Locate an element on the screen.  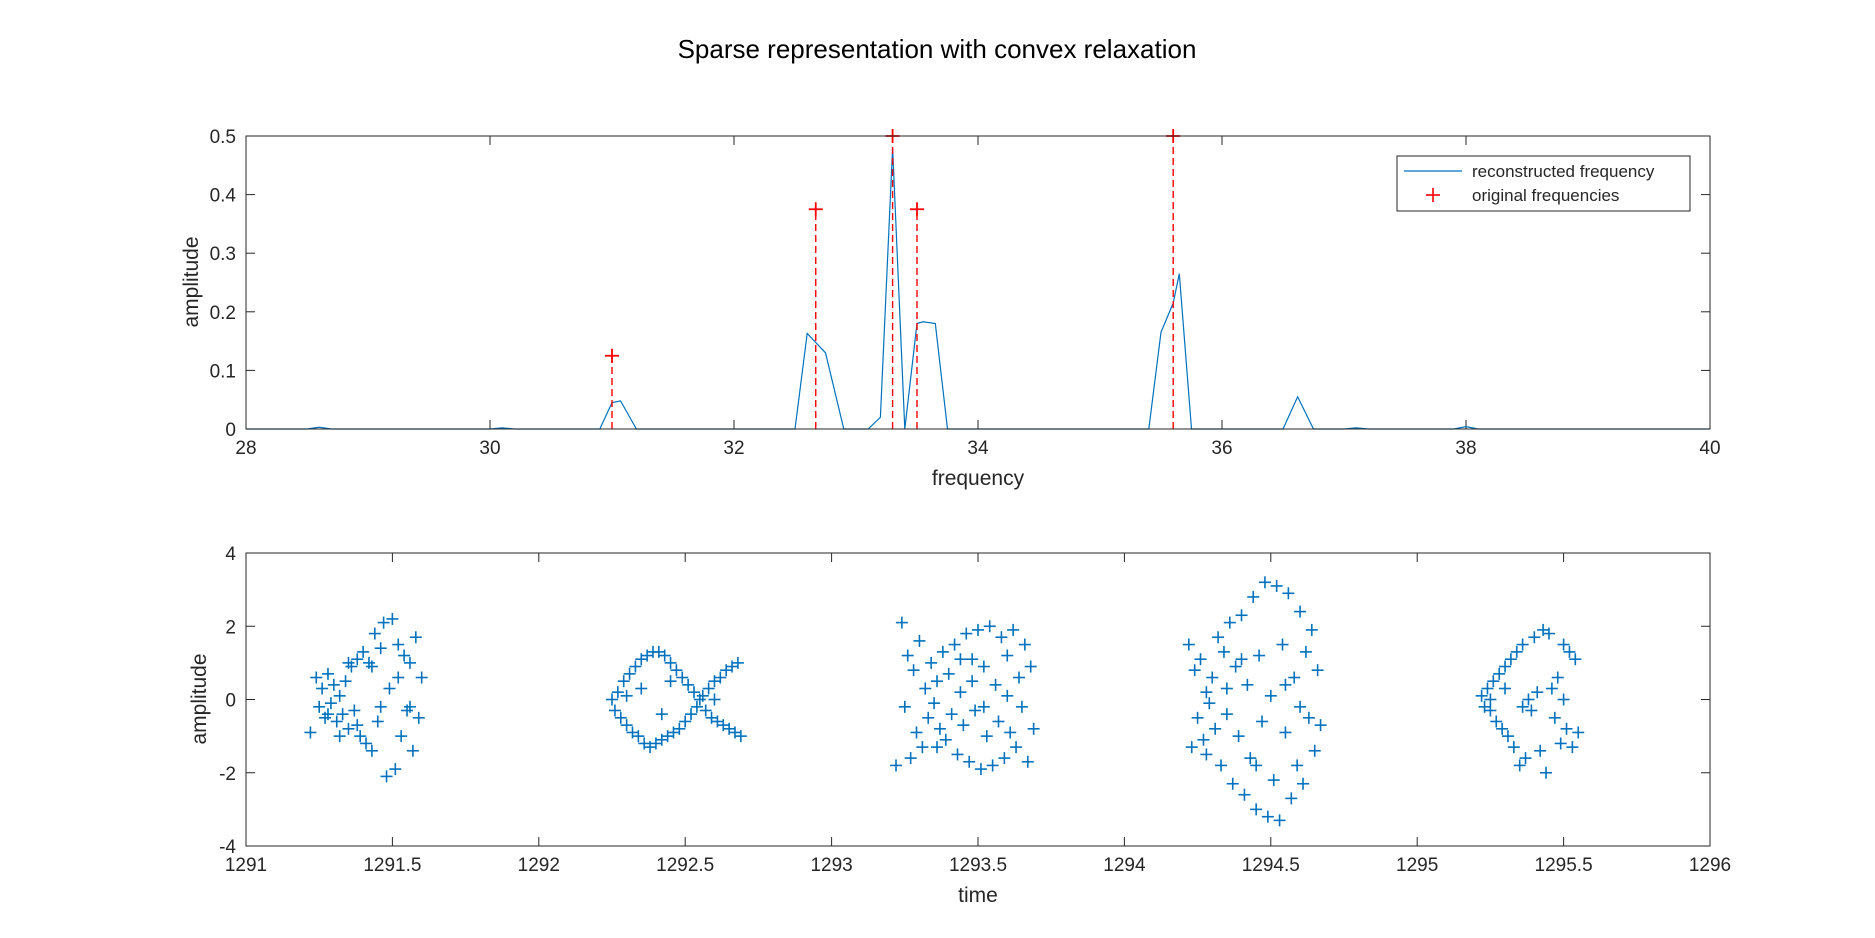
x-tick-label: 1293 is located at coordinates (831, 865).